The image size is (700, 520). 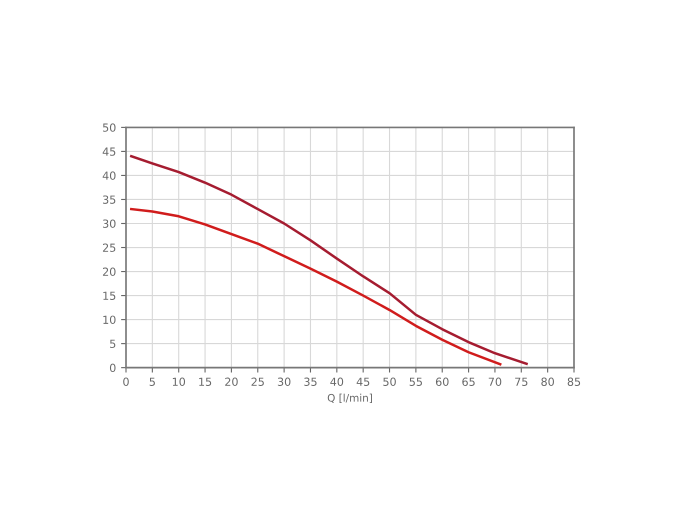 What do you see at coordinates (113, 344) in the screenshot?
I see `y-tick-label: 5` at bounding box center [113, 344].